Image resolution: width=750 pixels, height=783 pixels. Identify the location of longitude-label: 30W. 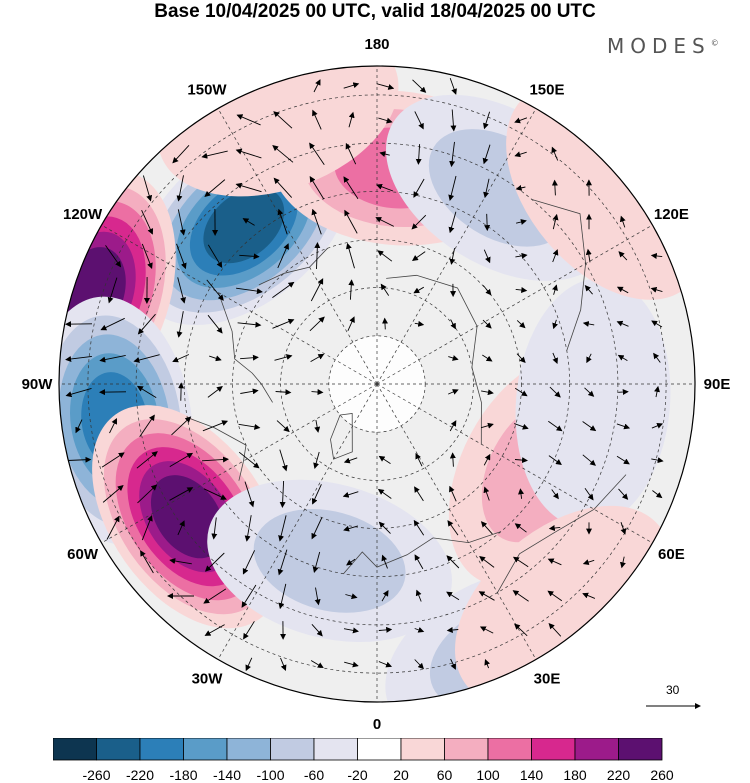
(208, 678).